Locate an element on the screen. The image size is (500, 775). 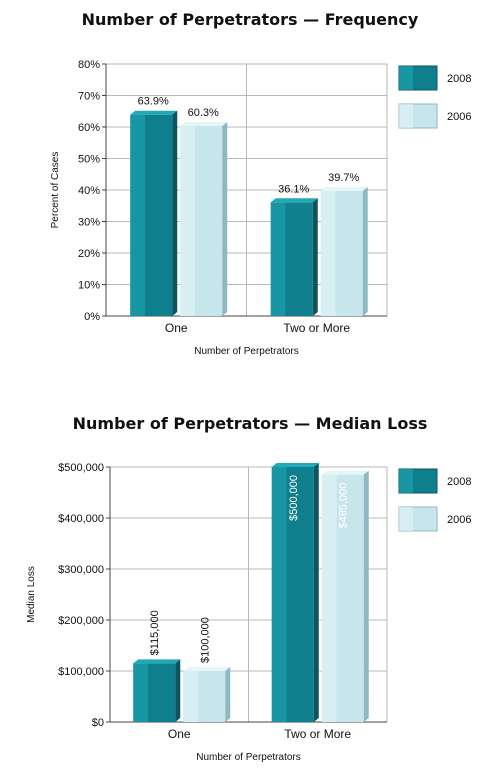
y-tick-label: 20% is located at coordinates (89, 254).